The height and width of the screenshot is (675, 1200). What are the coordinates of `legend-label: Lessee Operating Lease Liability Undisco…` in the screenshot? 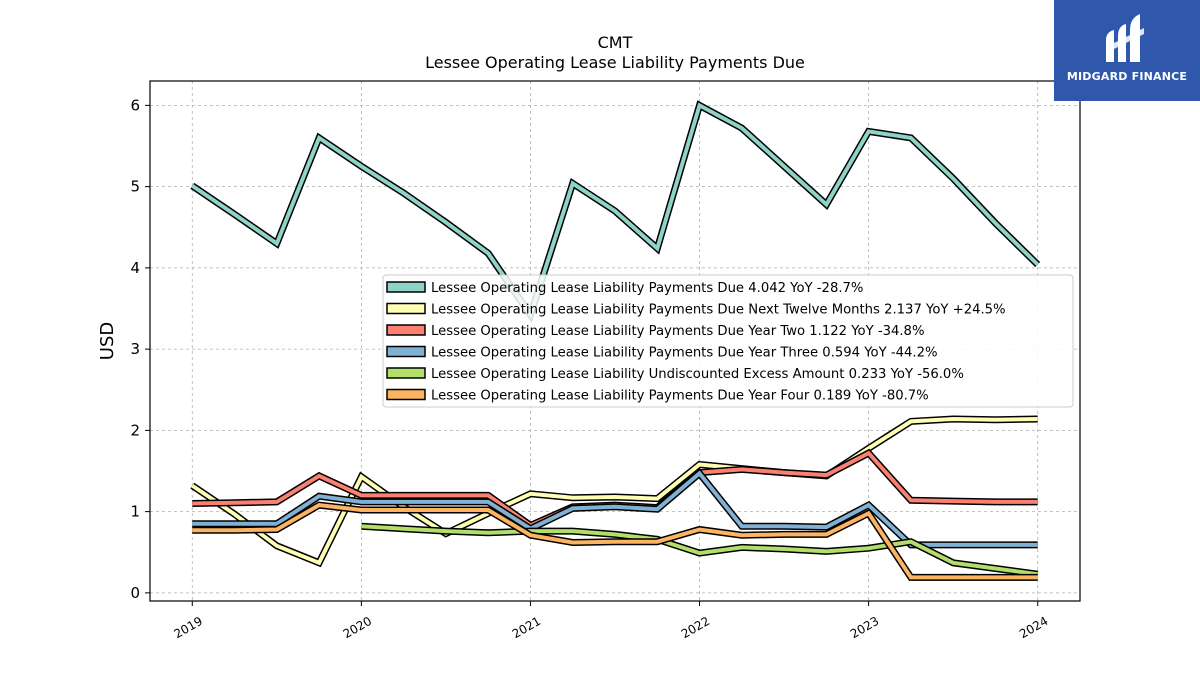 It's located at (697, 374).